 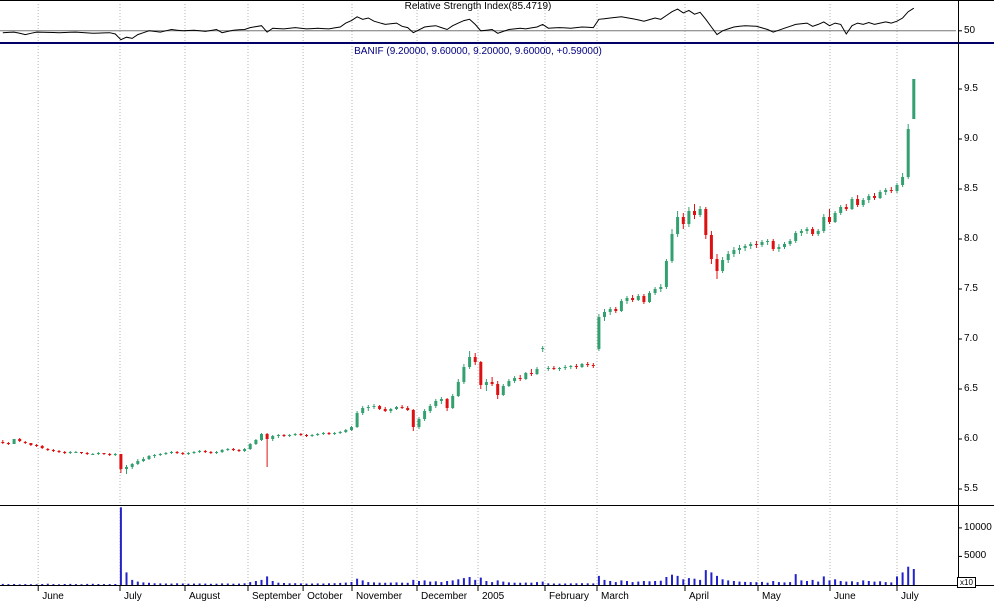 I want to click on month-label: 2005, so click(x=493, y=596).